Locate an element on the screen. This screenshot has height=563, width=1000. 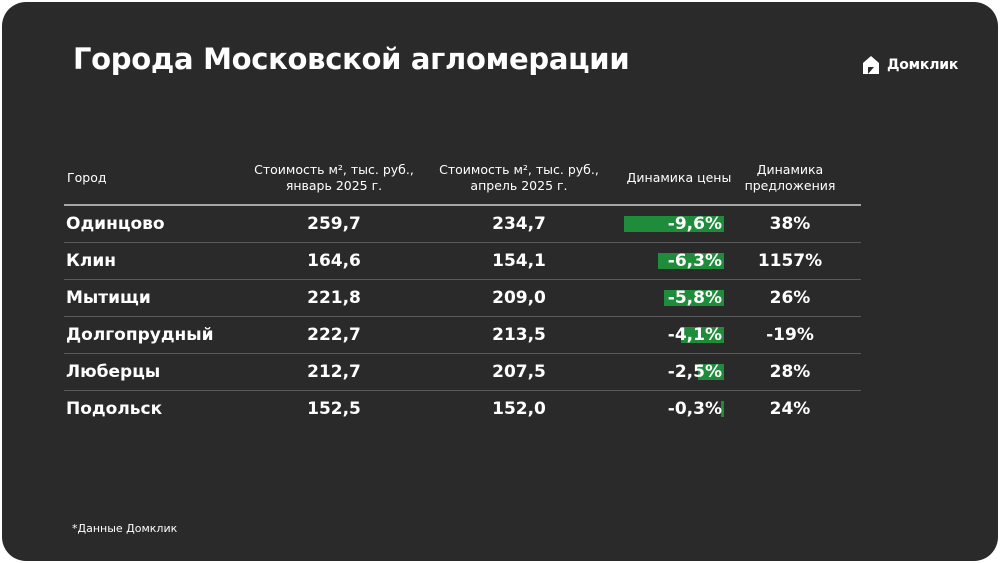
logo-text: Домклик is located at coordinates (923, 65).